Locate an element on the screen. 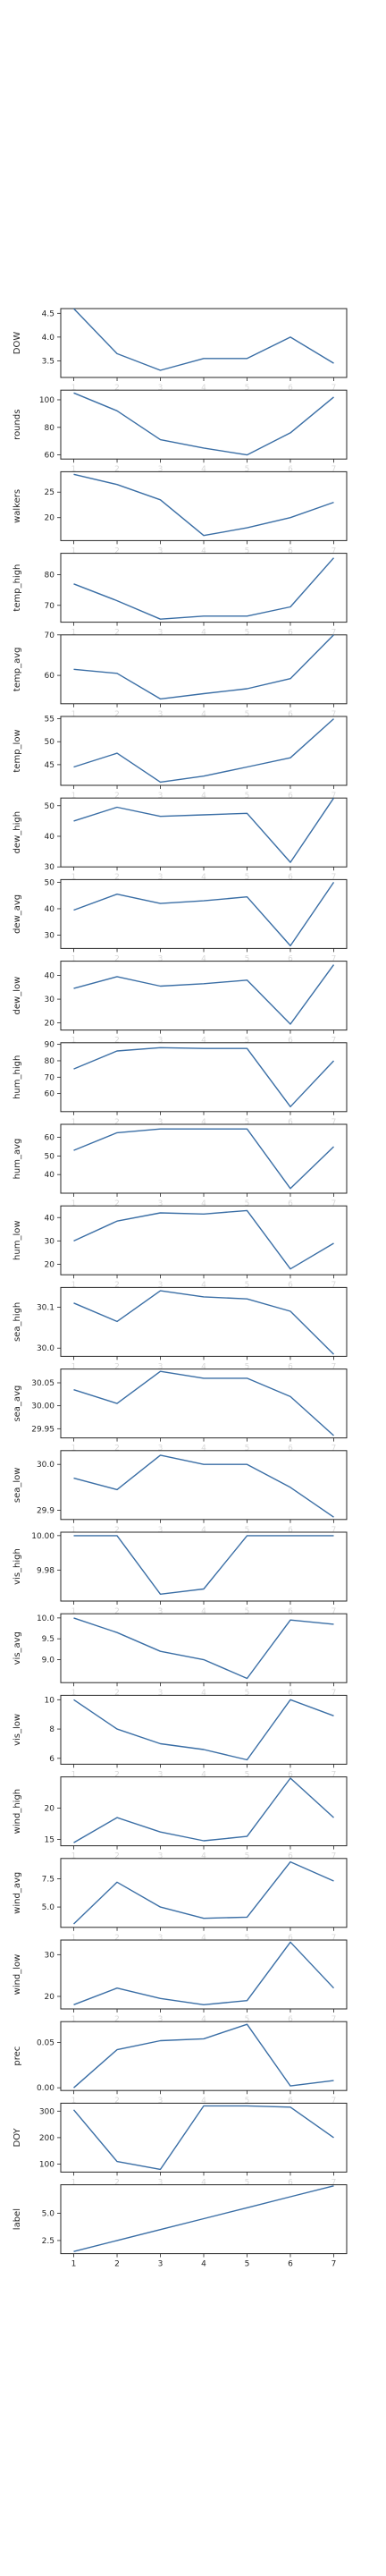 This screenshot has width=386, height=2576. y-axis-label: temp_high is located at coordinates (17, 588).